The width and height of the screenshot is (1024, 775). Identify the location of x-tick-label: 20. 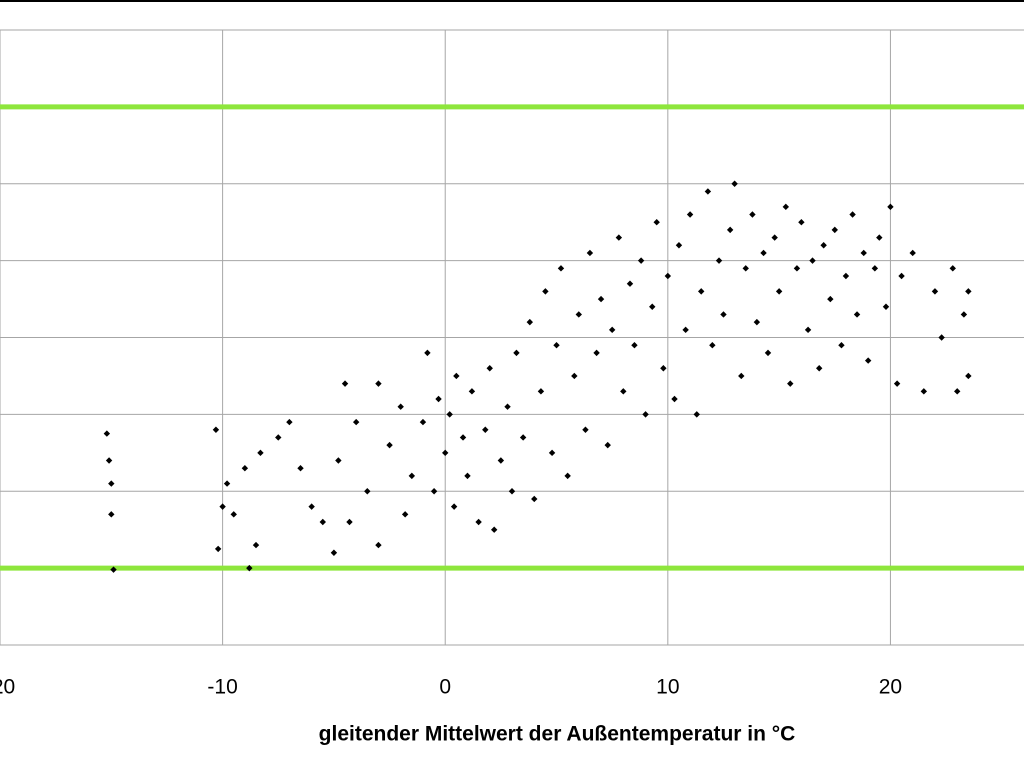
(890, 687).